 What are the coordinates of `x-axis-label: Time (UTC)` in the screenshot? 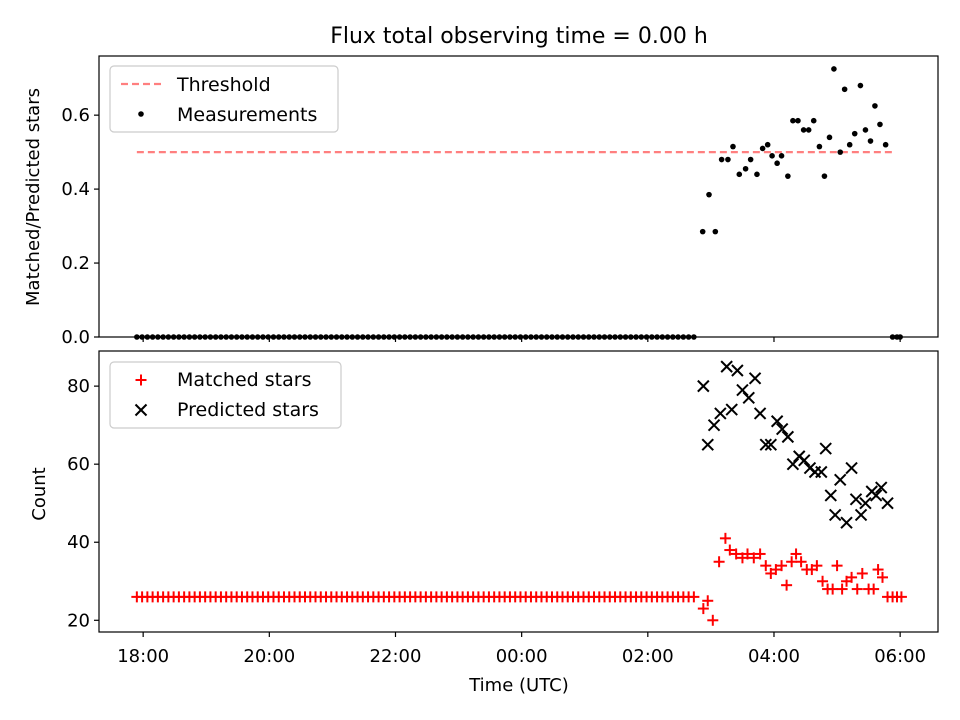 It's located at (518, 685).